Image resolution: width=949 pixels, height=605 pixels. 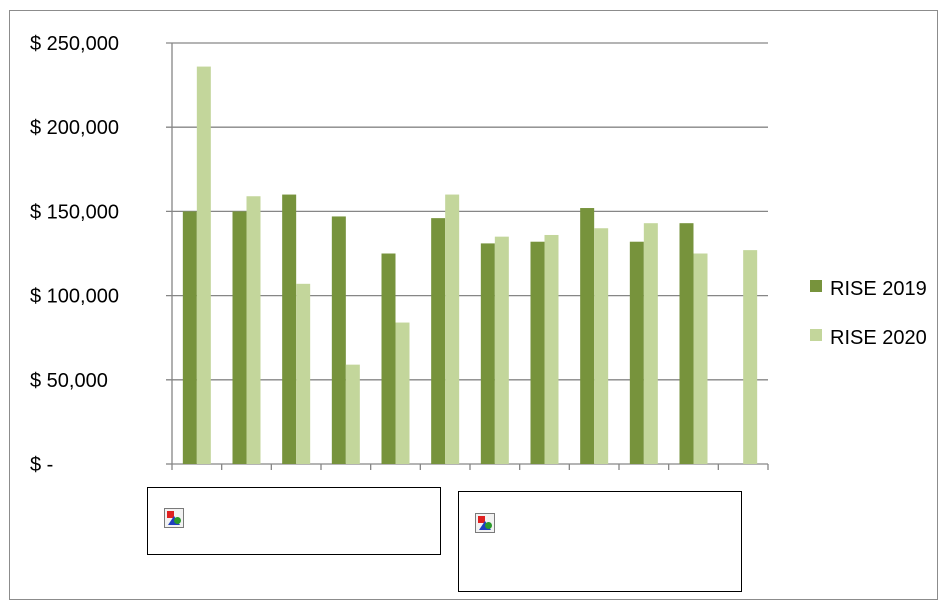 What do you see at coordinates (878, 289) in the screenshot?
I see `legend-label: RISE 2019` at bounding box center [878, 289].